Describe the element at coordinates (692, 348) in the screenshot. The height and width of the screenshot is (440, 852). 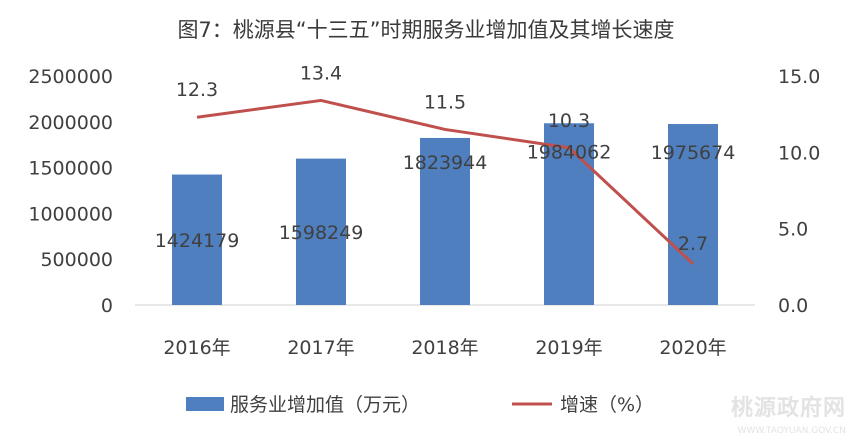
I see `x-tick-label: 2020年` at that location.